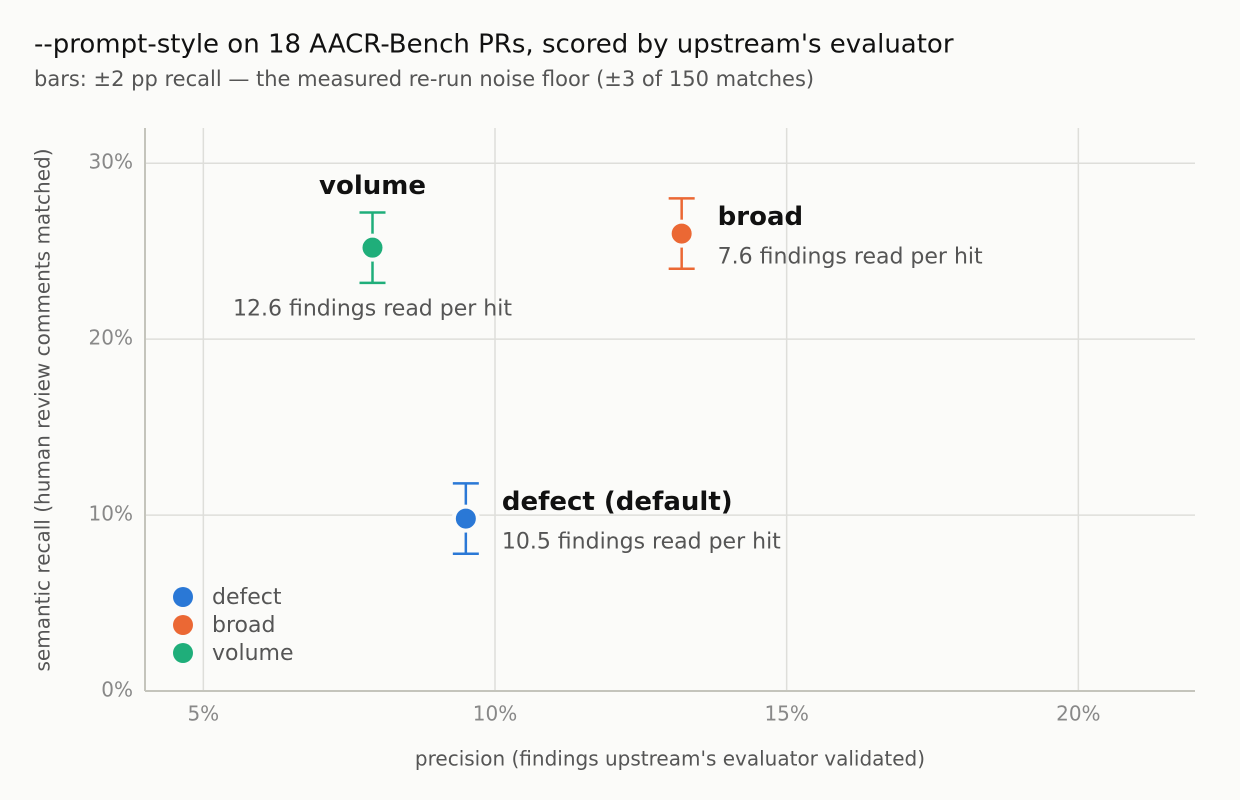 Image resolution: width=1240 pixels, height=800 pixels. I want to click on y-tick-label: 20%, so click(111, 338).